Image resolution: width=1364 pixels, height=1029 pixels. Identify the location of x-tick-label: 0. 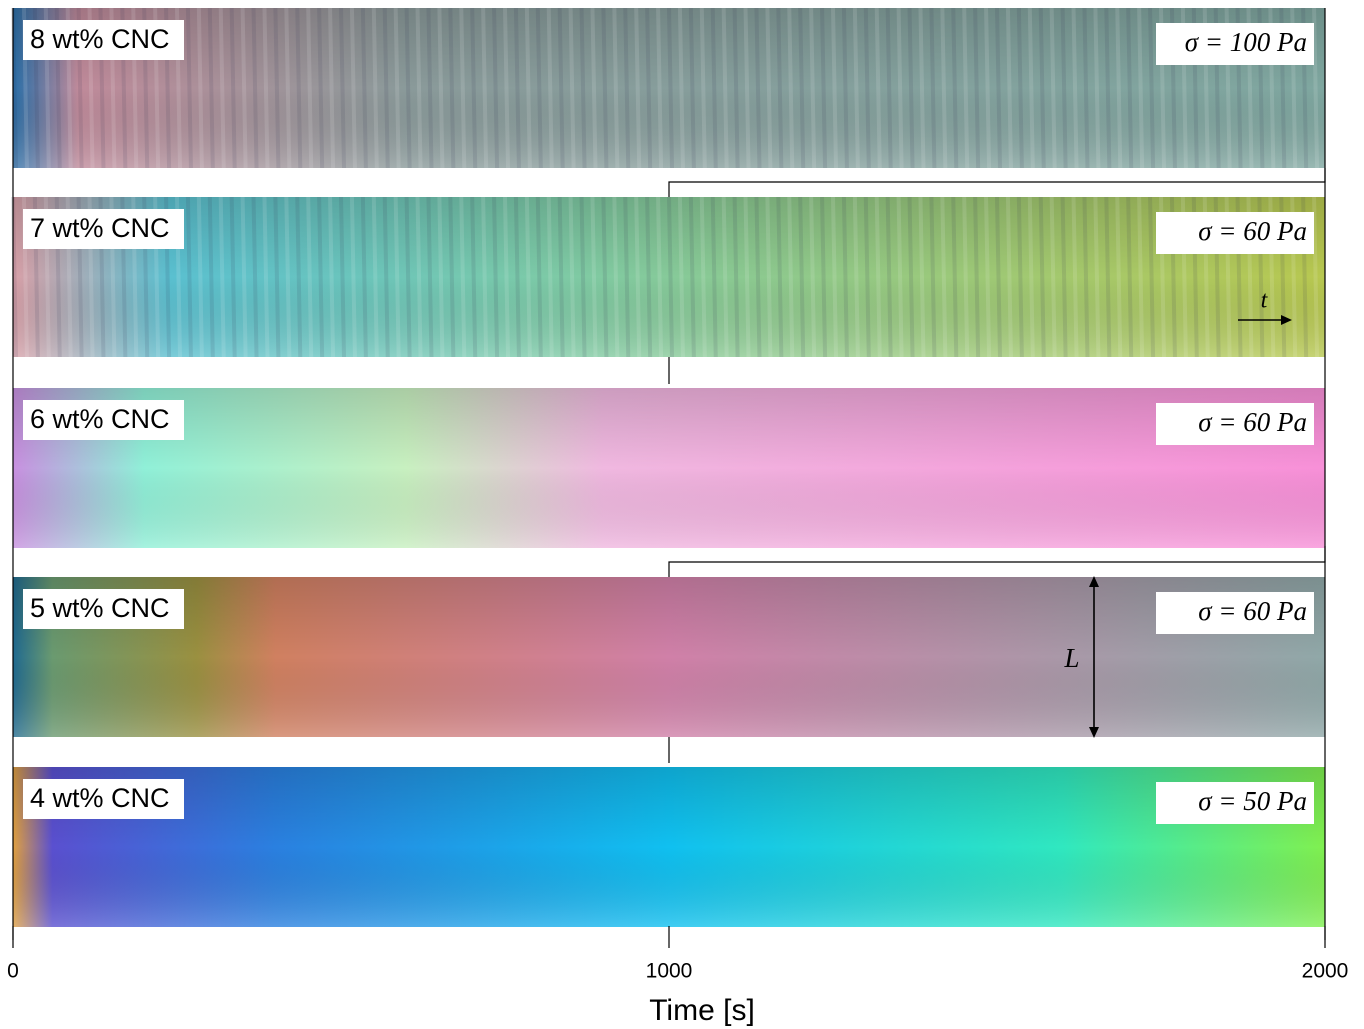
(13, 971).